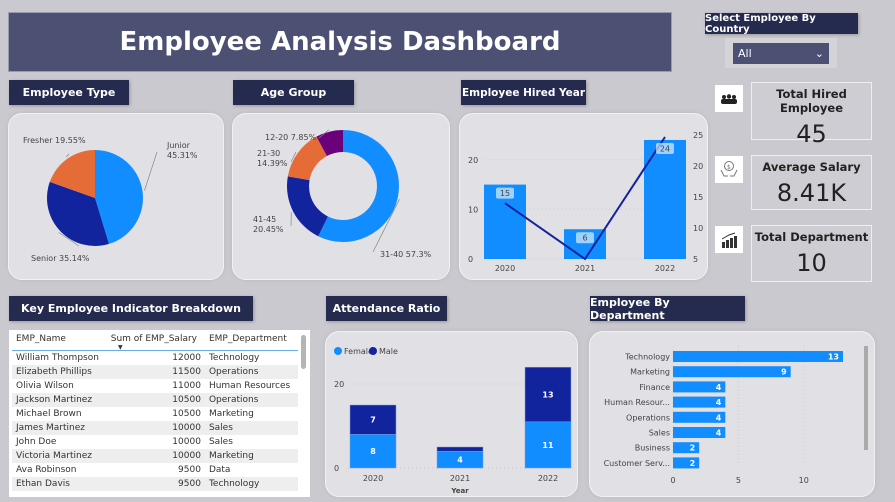 The image size is (895, 502). I want to click on column-header-department: EMP_Department, so click(251, 340).